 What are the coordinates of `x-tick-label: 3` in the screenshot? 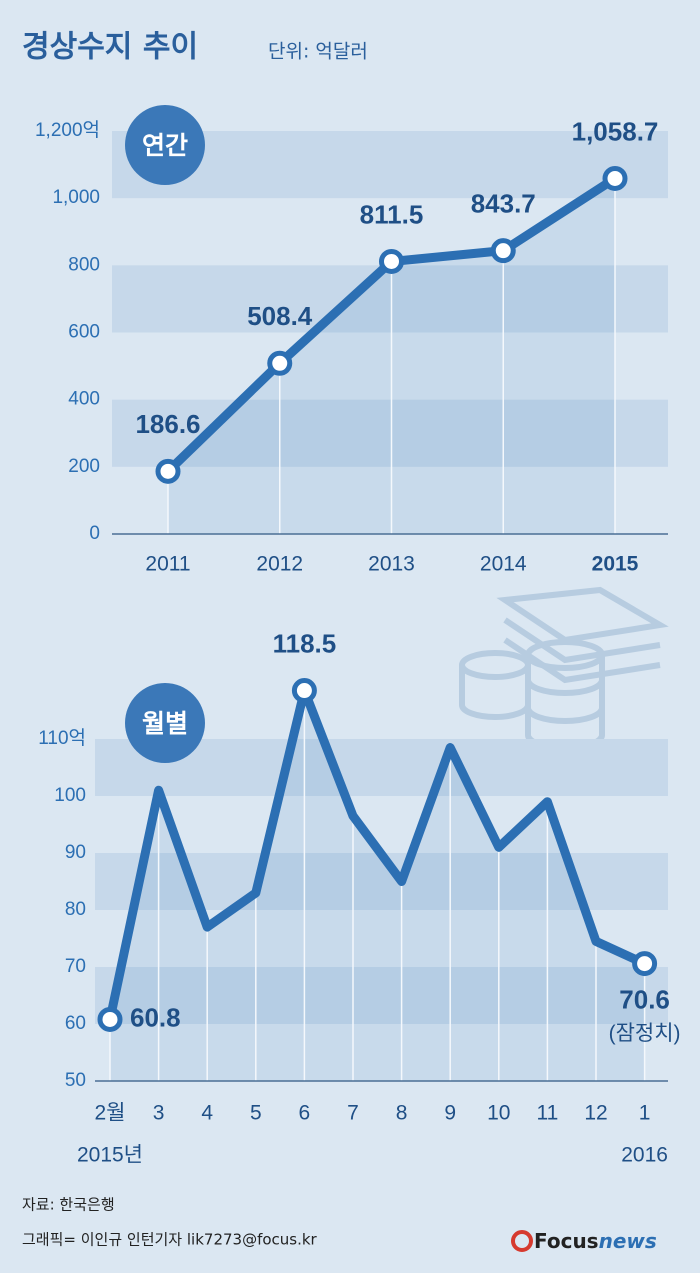 It's located at (159, 1113).